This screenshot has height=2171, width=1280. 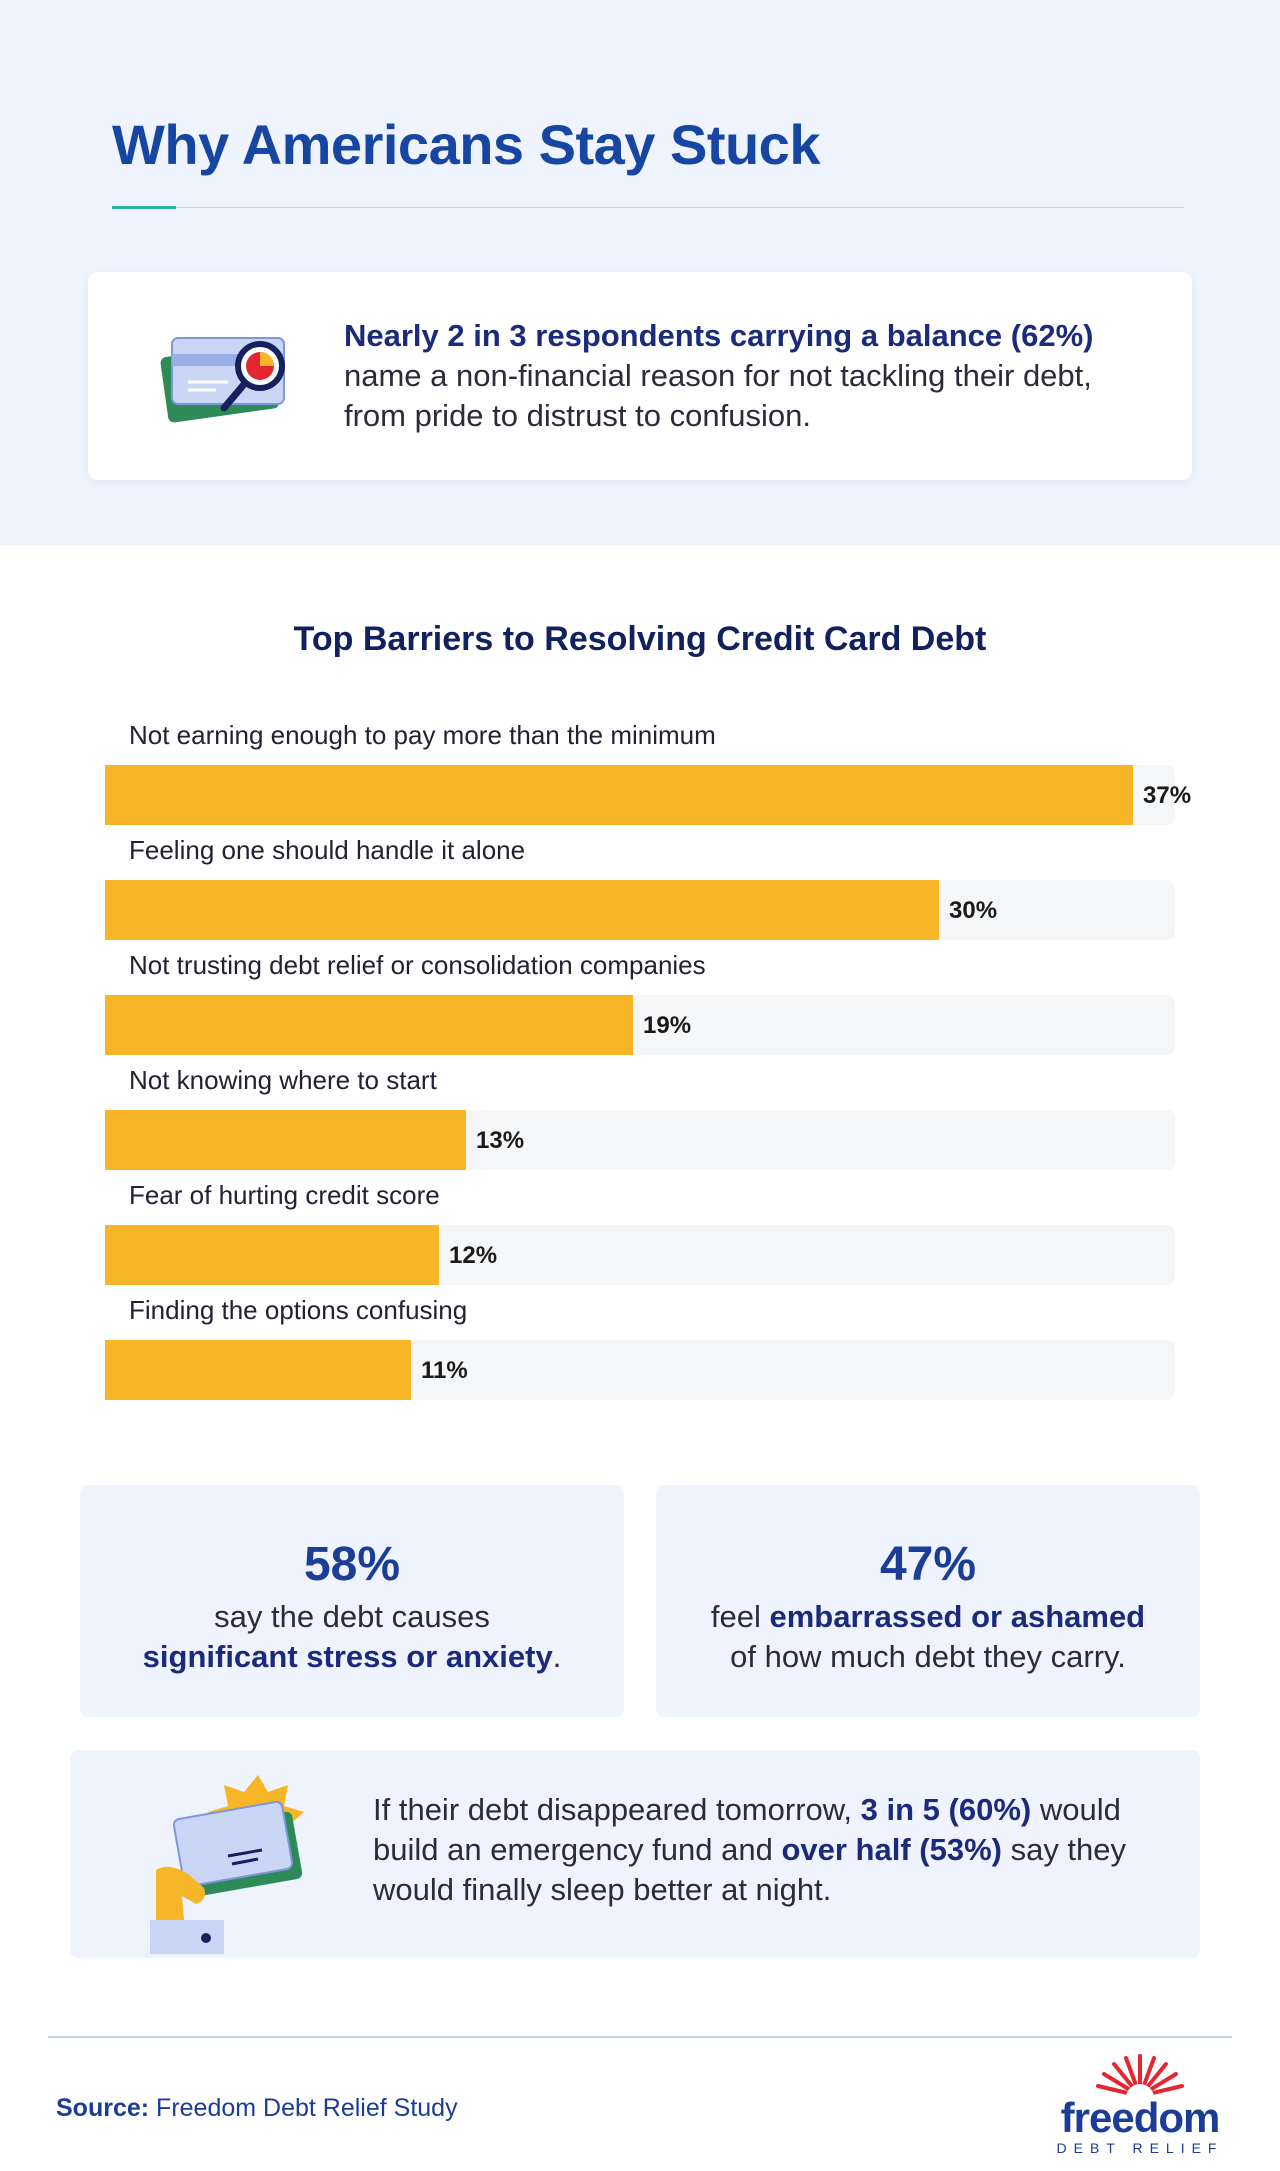 I want to click on bar-row: Not knowing where to start 13%, so click(x=640, y=1122).